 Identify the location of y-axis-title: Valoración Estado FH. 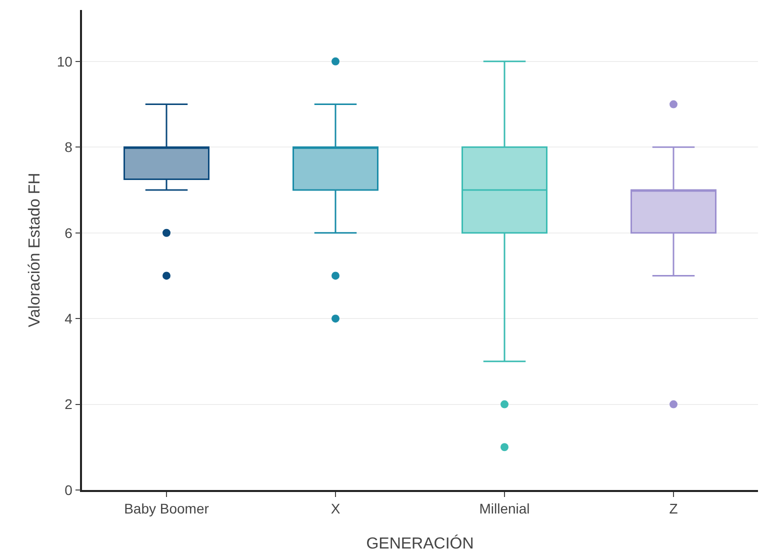
(35, 250).